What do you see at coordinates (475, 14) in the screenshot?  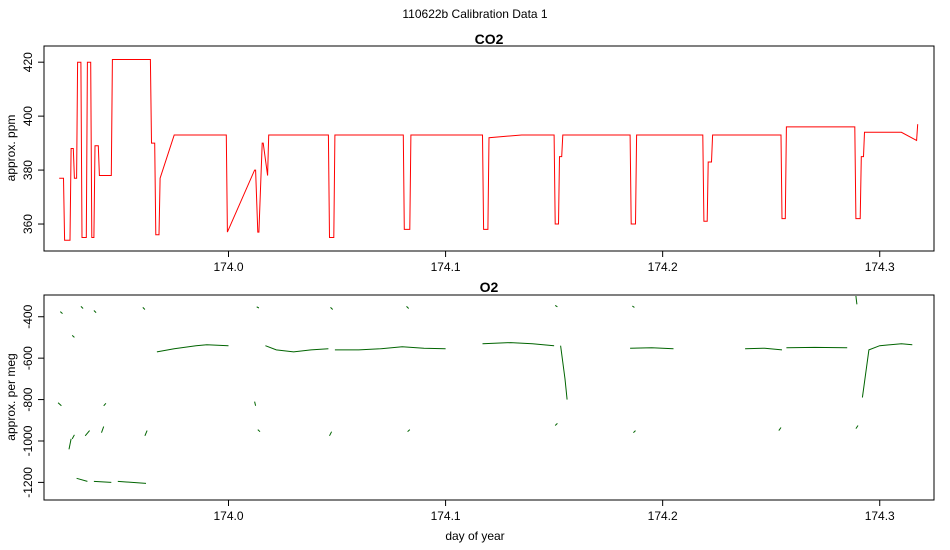 I see `figure-title: 110622b Calibration Data 1` at bounding box center [475, 14].